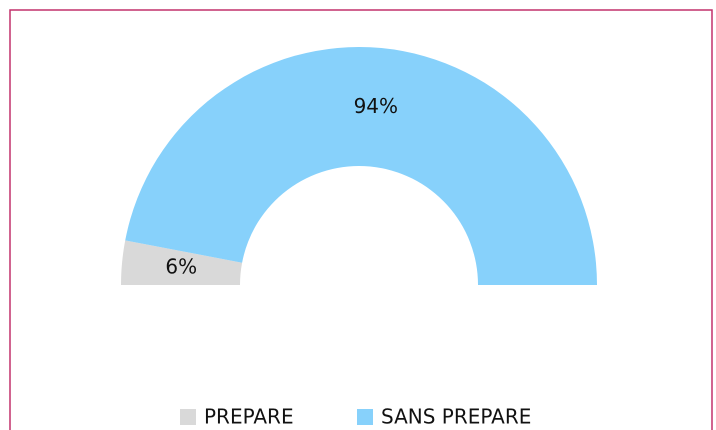 The width and height of the screenshot is (716, 430). I want to click on donut-segment, so click(182, 262).